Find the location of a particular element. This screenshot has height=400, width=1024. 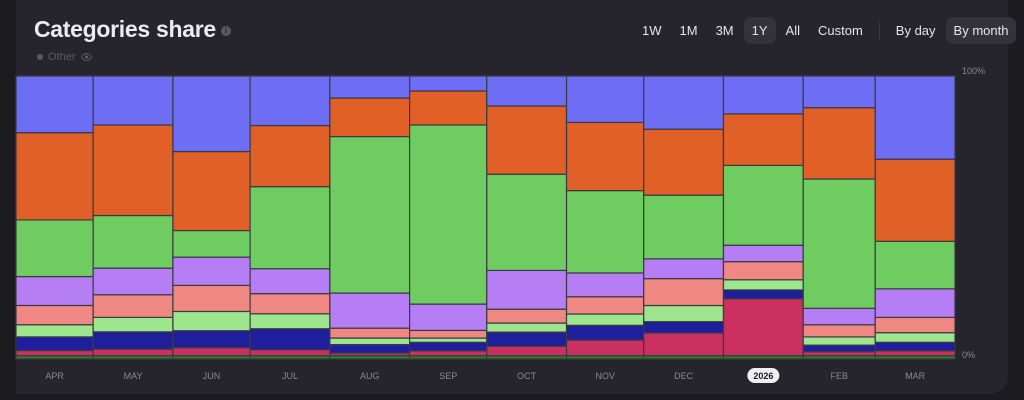

bar-feb is located at coordinates (839, 217).